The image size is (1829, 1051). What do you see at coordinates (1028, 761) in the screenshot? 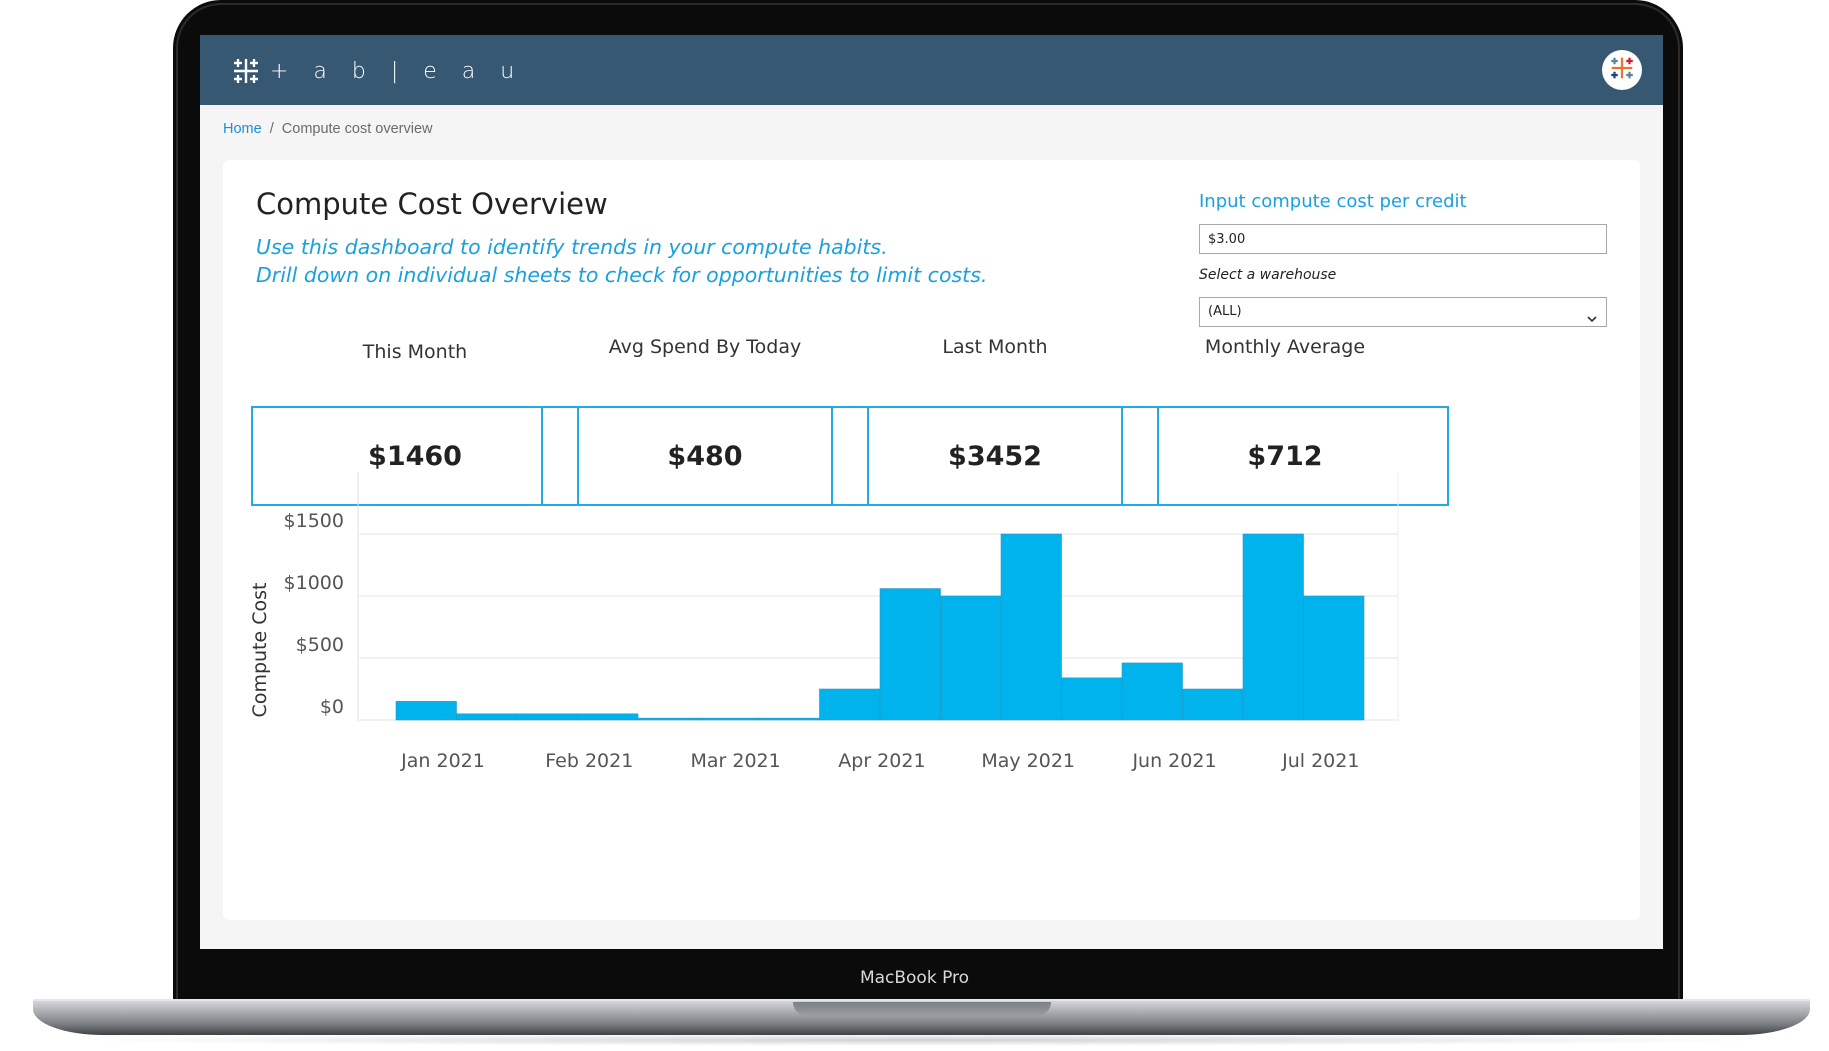
I see `x-tick-label: May 2021` at bounding box center [1028, 761].